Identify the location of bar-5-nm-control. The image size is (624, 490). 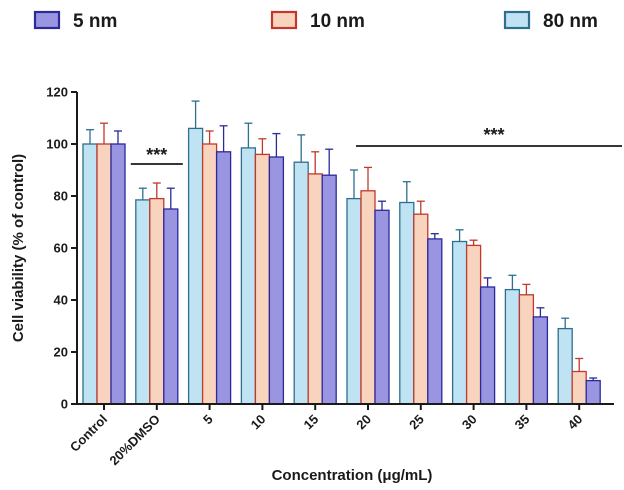
(118, 274).